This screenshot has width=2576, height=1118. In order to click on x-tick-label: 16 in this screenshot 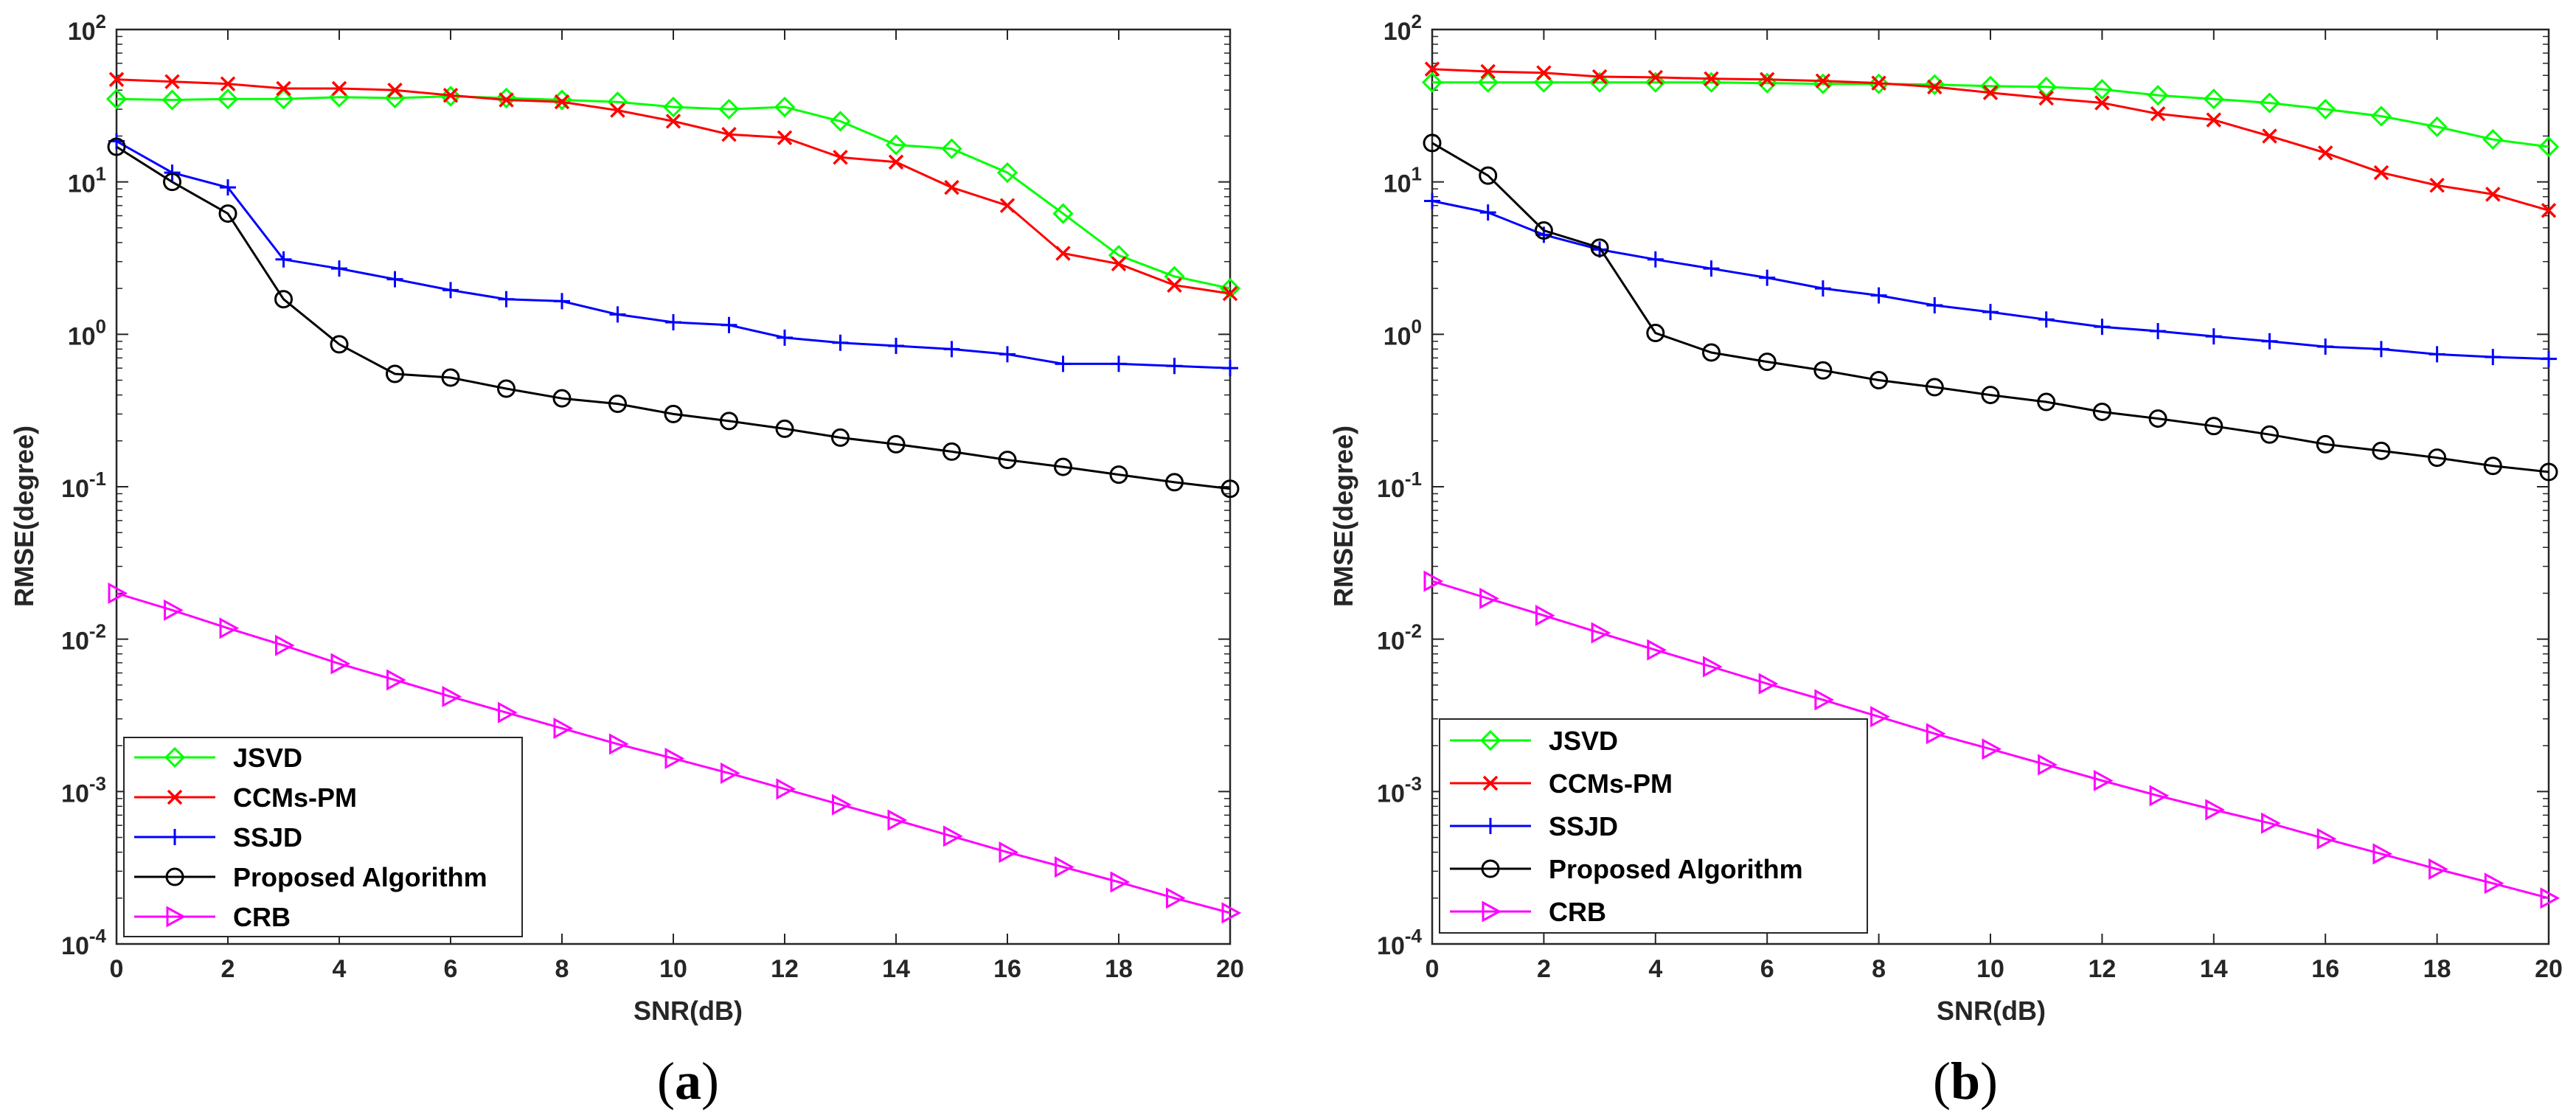, I will do `click(1007, 969)`.